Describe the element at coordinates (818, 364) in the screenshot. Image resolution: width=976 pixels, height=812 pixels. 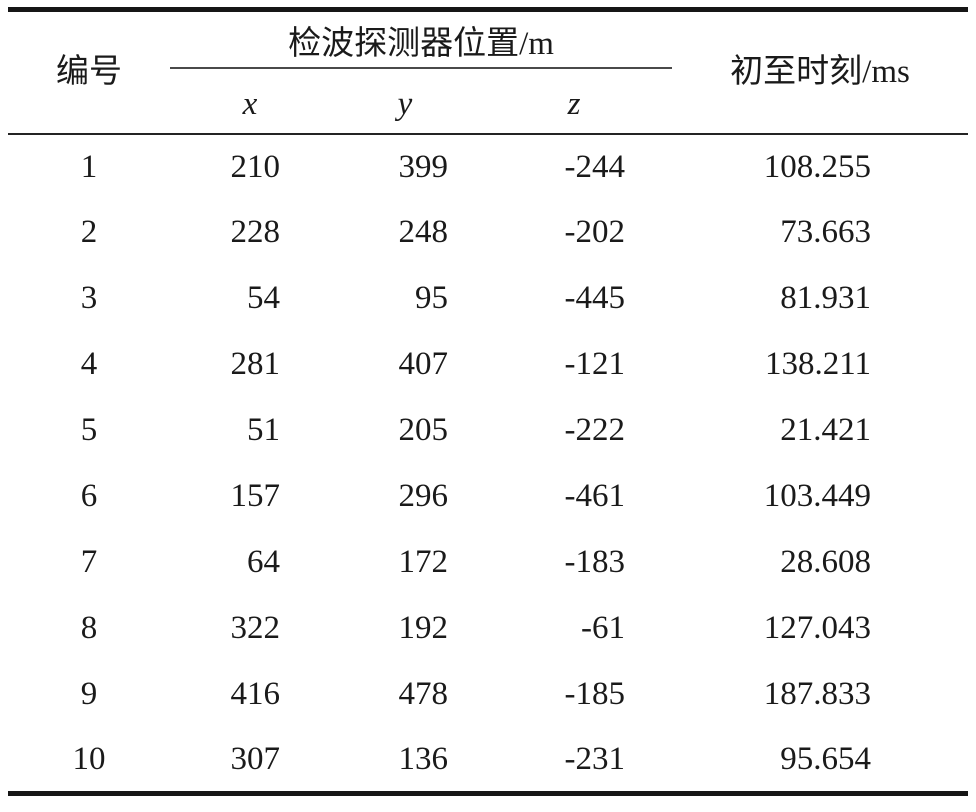
I see `cell-time: 138.211` at that location.